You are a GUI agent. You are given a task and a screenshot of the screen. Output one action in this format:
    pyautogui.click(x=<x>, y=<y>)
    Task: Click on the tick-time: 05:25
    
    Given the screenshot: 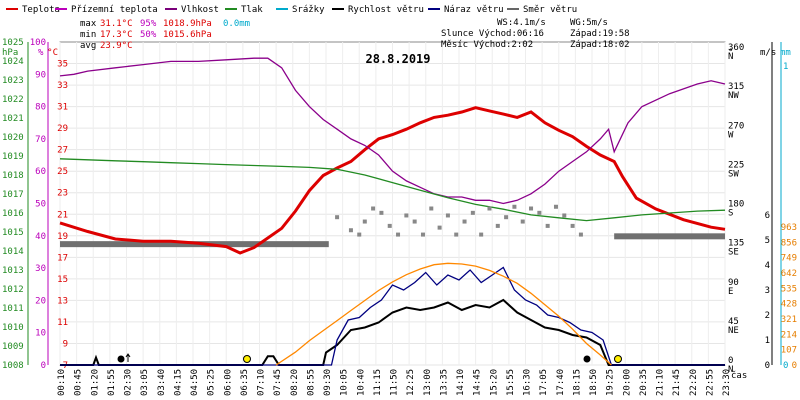 What is the action you would take?
    pyautogui.click(x=212, y=382)
    